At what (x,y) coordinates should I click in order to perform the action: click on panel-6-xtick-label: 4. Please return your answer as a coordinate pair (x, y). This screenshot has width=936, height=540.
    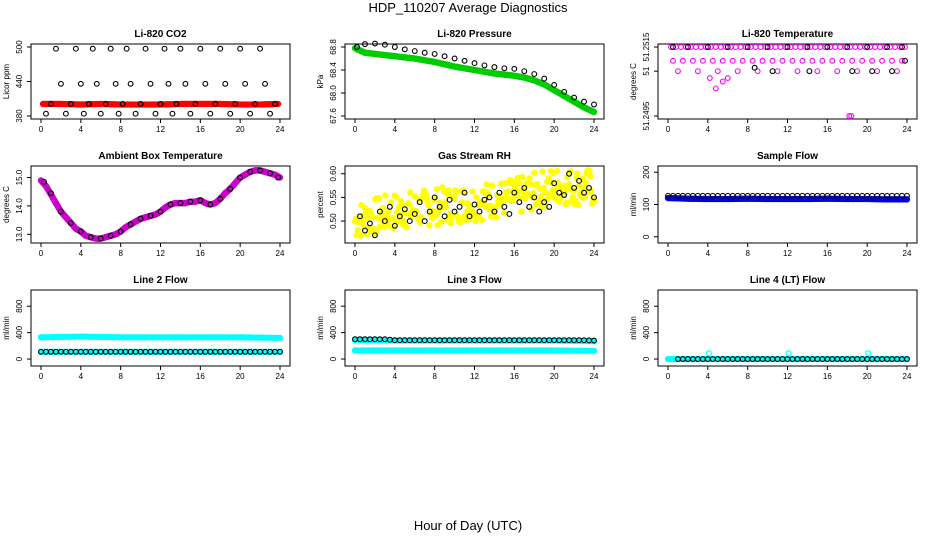
    Looking at the image, I should click on (81, 376).